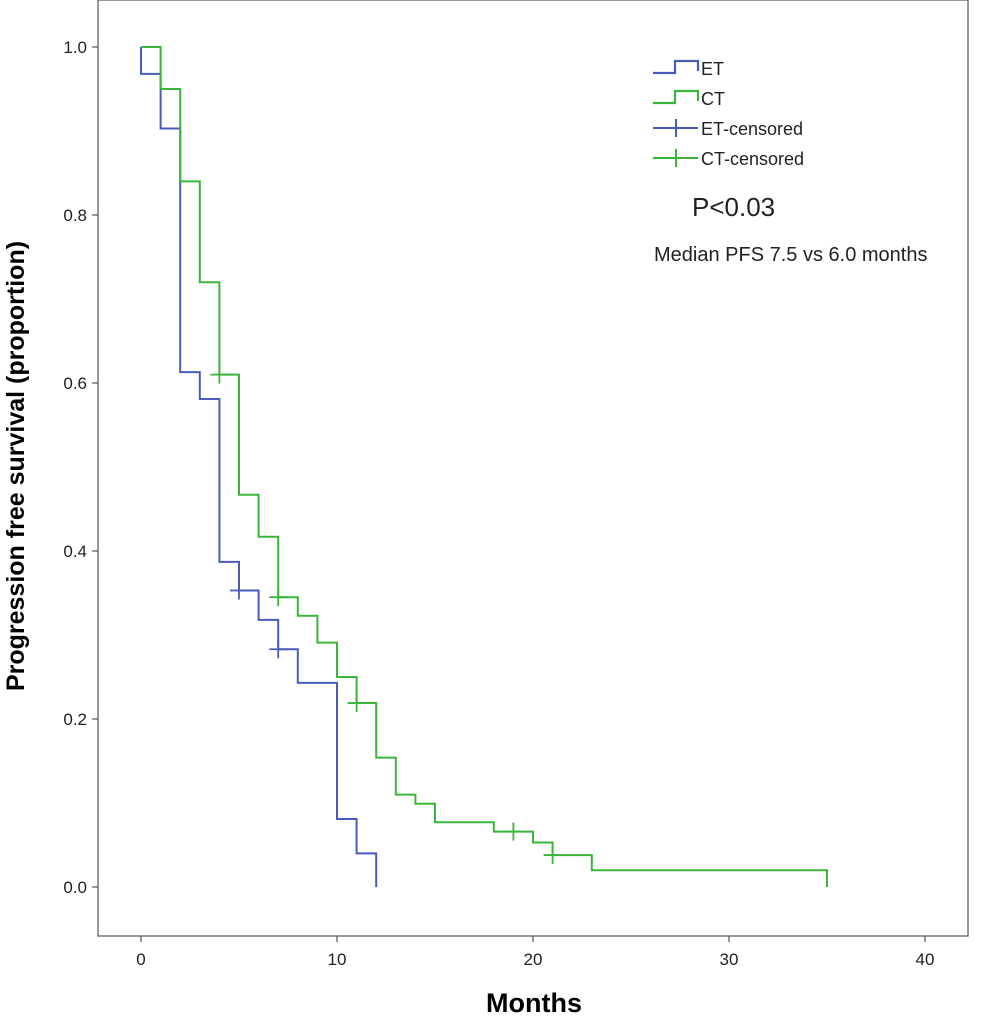  What do you see at coordinates (790, 255) in the screenshot?
I see `median-pfs-annotation: Median PFS 7.5 vs 6.0 months` at bounding box center [790, 255].